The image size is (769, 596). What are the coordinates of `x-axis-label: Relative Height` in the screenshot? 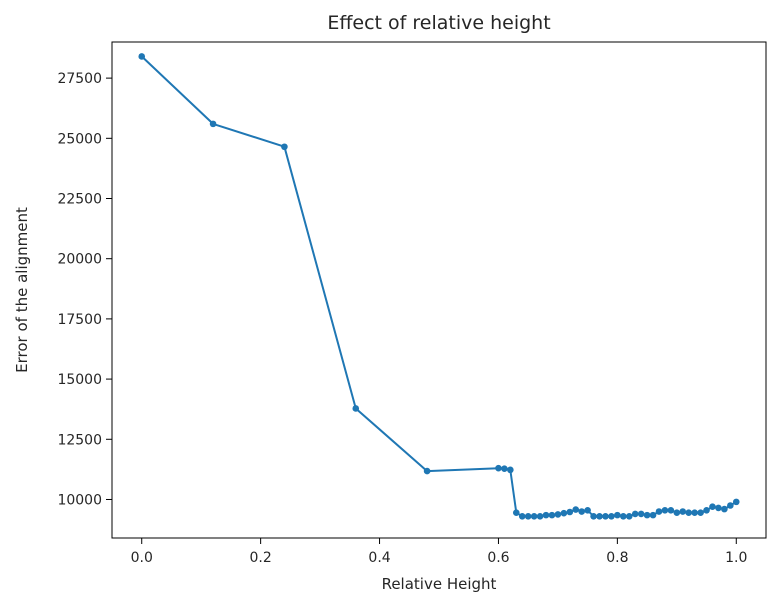 It's located at (439, 584).